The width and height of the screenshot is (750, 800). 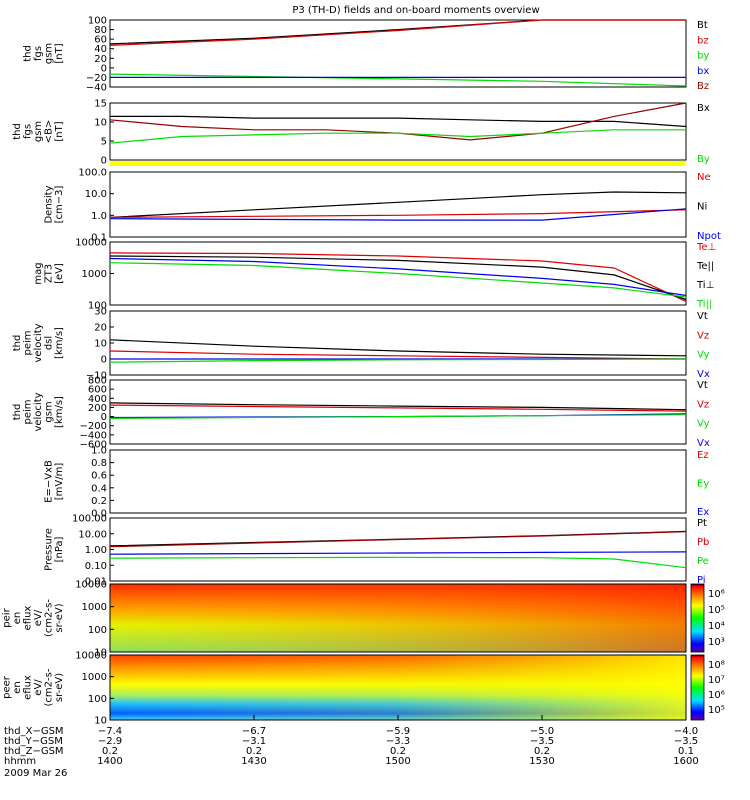 What do you see at coordinates (704, 177) in the screenshot?
I see `legend-Ne: Ne` at bounding box center [704, 177].